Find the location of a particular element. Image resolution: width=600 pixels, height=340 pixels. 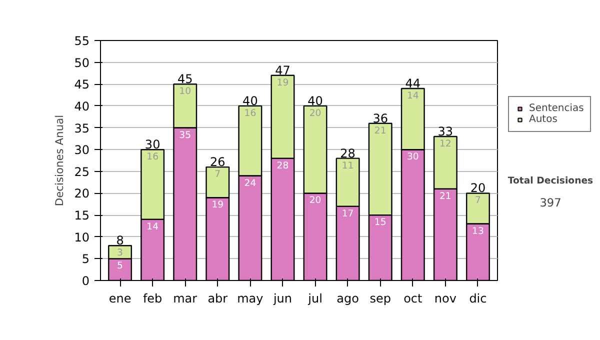

y-tick-label: 15 is located at coordinates (82, 215).